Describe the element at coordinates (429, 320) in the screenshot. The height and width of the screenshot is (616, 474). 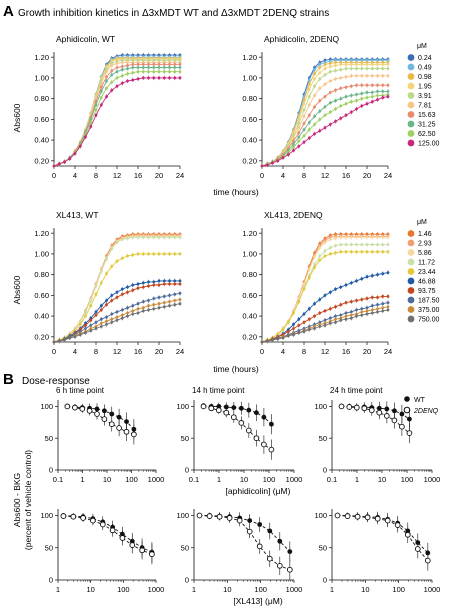
I see `legend-label-750.00: 750.00` at that location.